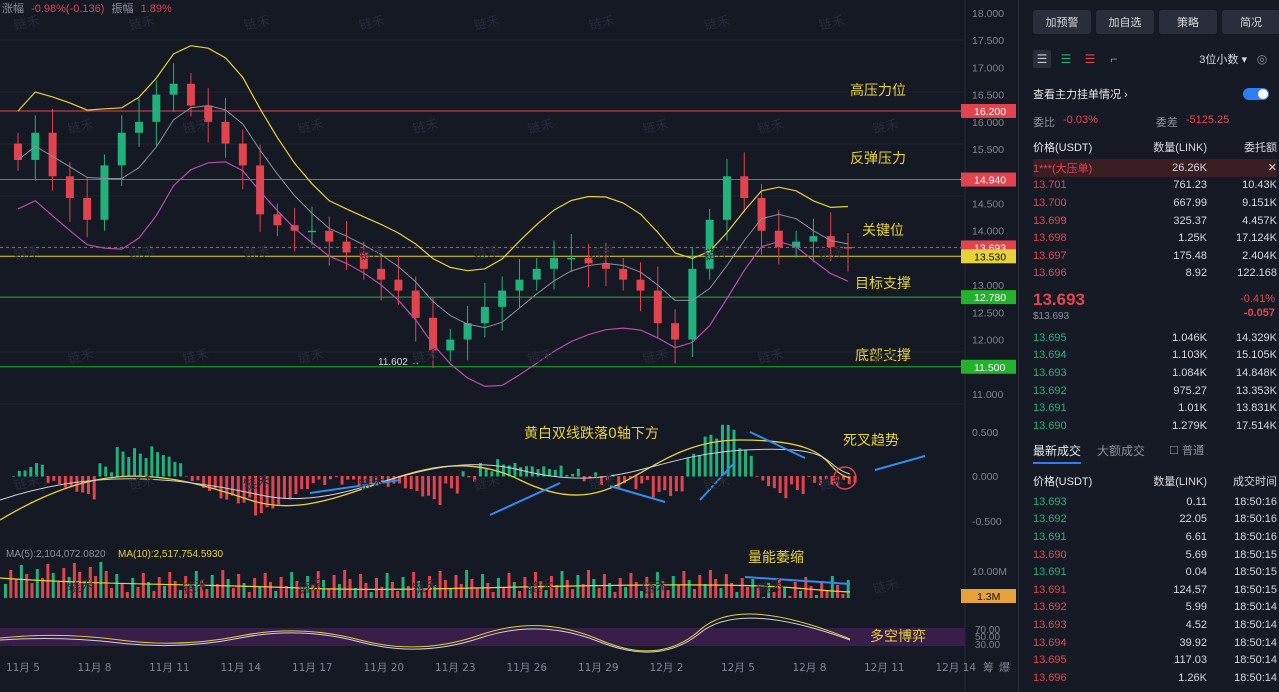 This screenshot has width=1279, height=692. Describe the element at coordinates (1256, 94) in the screenshot. I see `order-book-toggle` at that location.